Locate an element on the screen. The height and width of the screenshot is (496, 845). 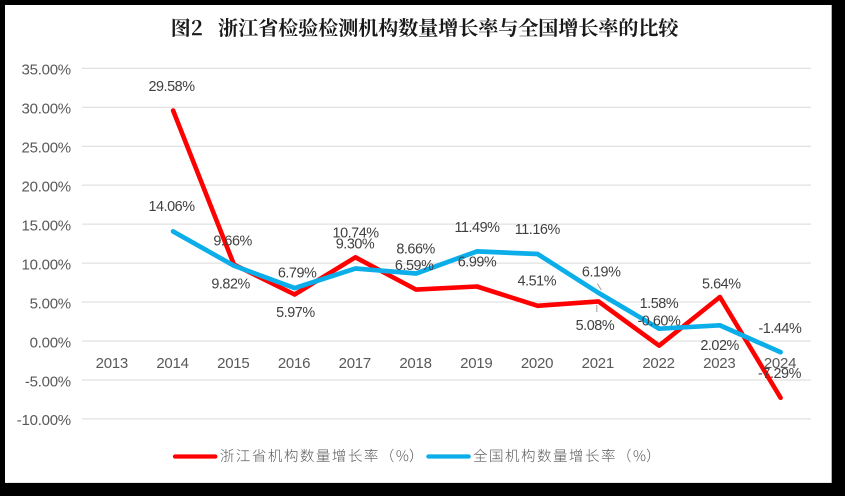
svg-text: 2.02% is located at coordinates (719, 346).